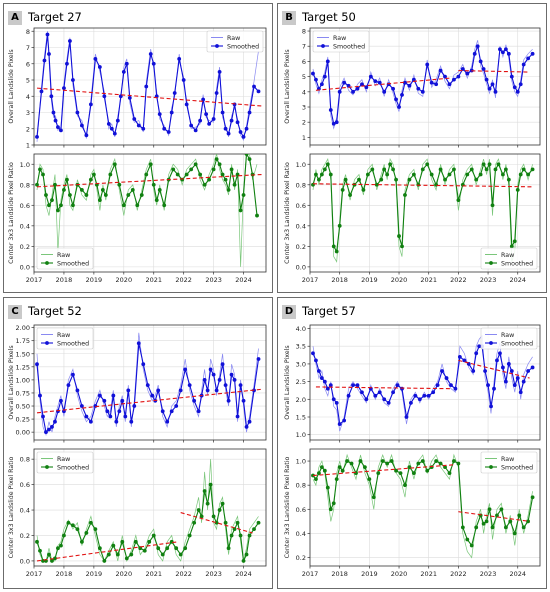 This screenshot has height=592, width=550. What do you see at coordinates (422, 210) in the screenshot?
I see `raw-series-line` at bounding box center [422, 210].